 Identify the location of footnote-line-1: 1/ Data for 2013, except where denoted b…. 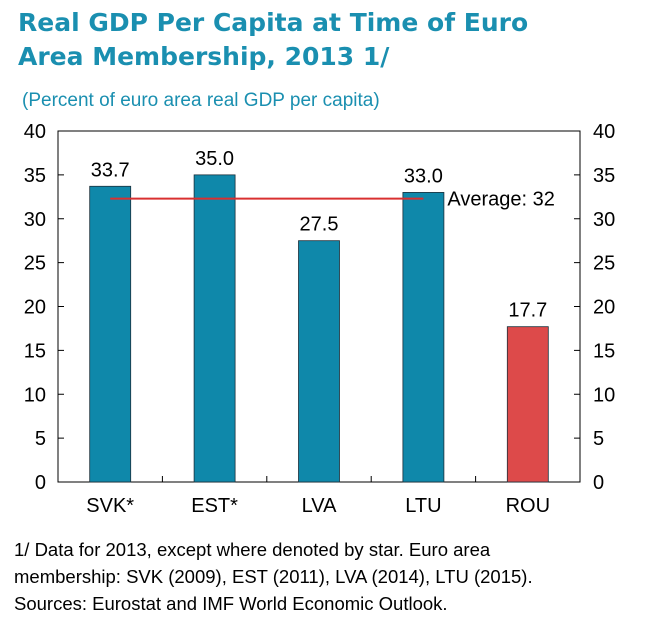
(252, 549).